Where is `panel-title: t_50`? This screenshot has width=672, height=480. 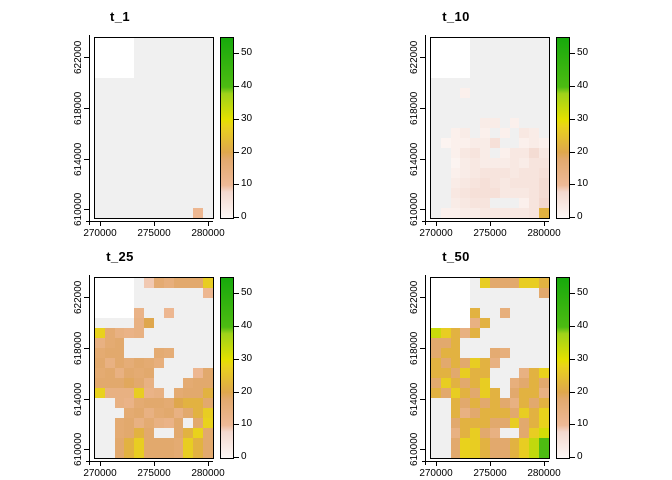 panel-title: t_50 is located at coordinates (456, 256).